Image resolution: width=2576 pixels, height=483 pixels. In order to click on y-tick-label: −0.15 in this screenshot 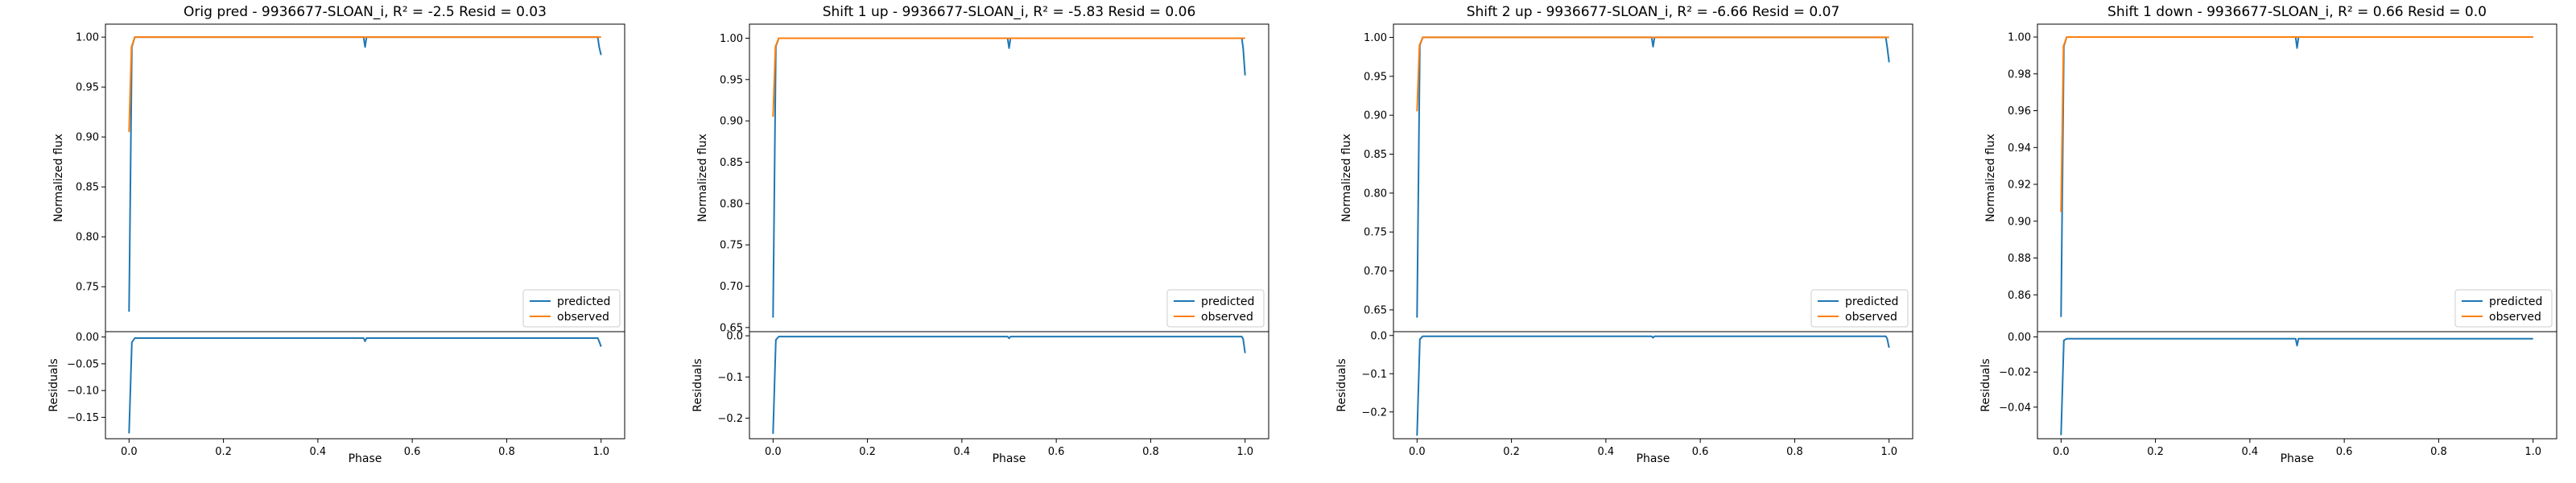, I will do `click(83, 418)`.